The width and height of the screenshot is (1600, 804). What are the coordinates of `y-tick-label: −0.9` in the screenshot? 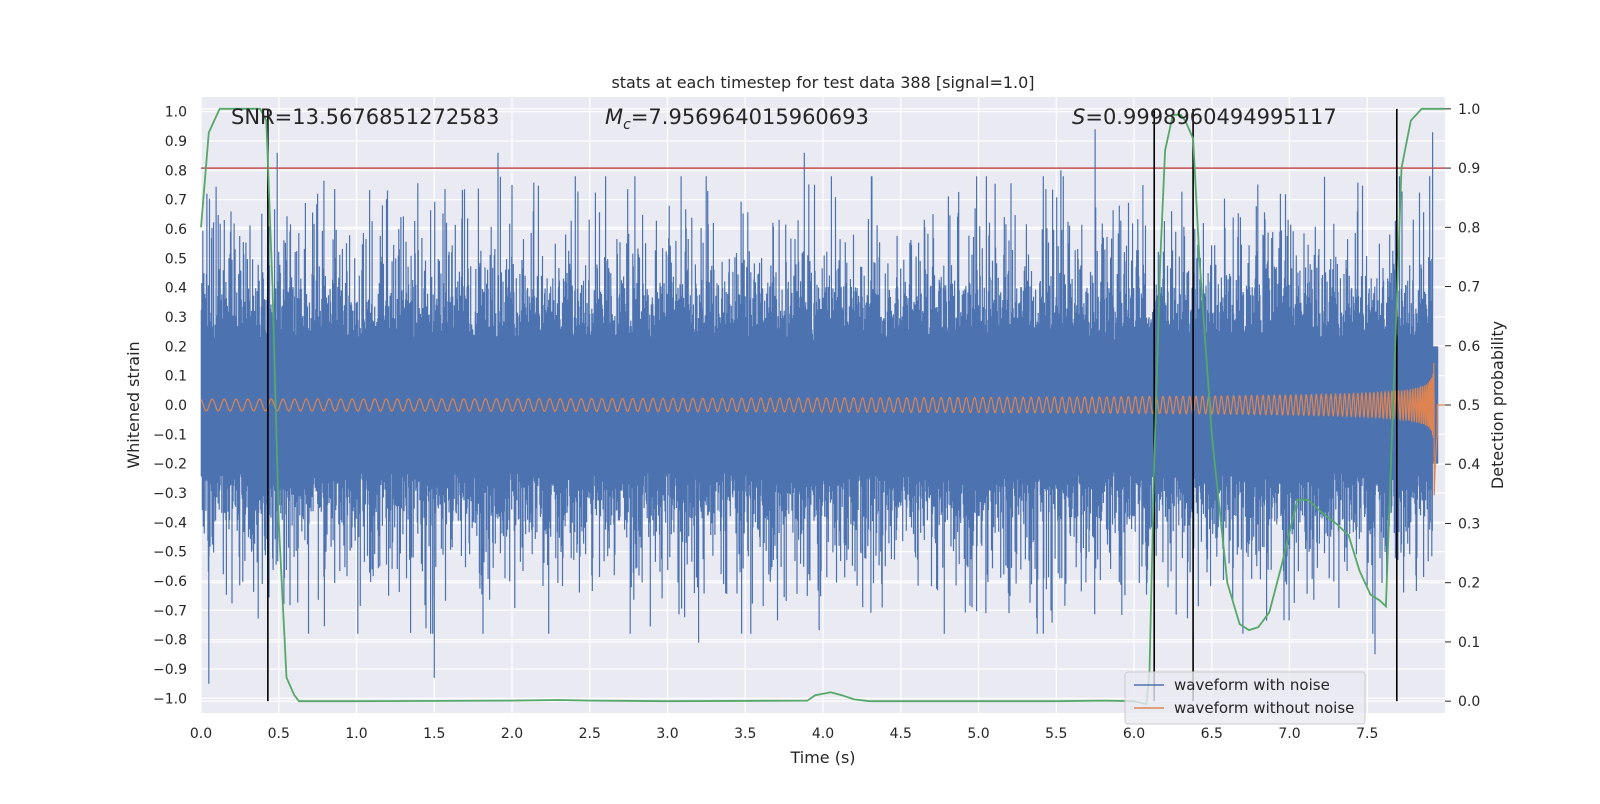 It's located at (170, 670).